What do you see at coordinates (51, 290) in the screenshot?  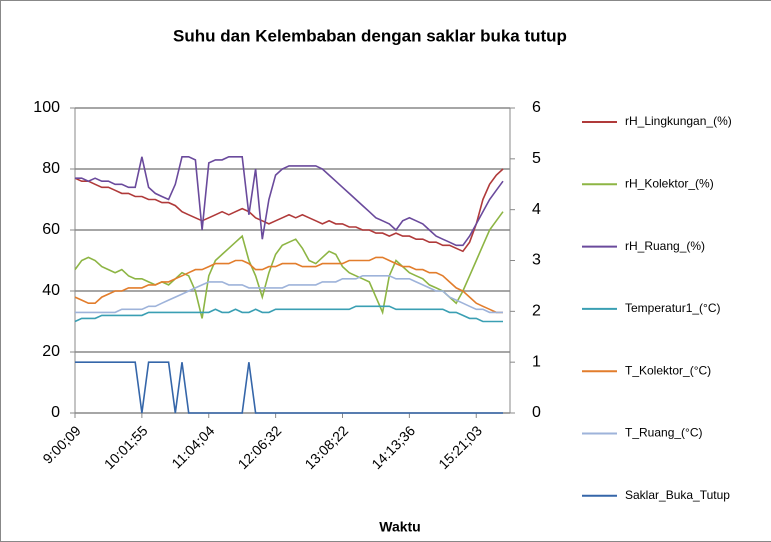 I see `y-tick-label: 40` at bounding box center [51, 290].